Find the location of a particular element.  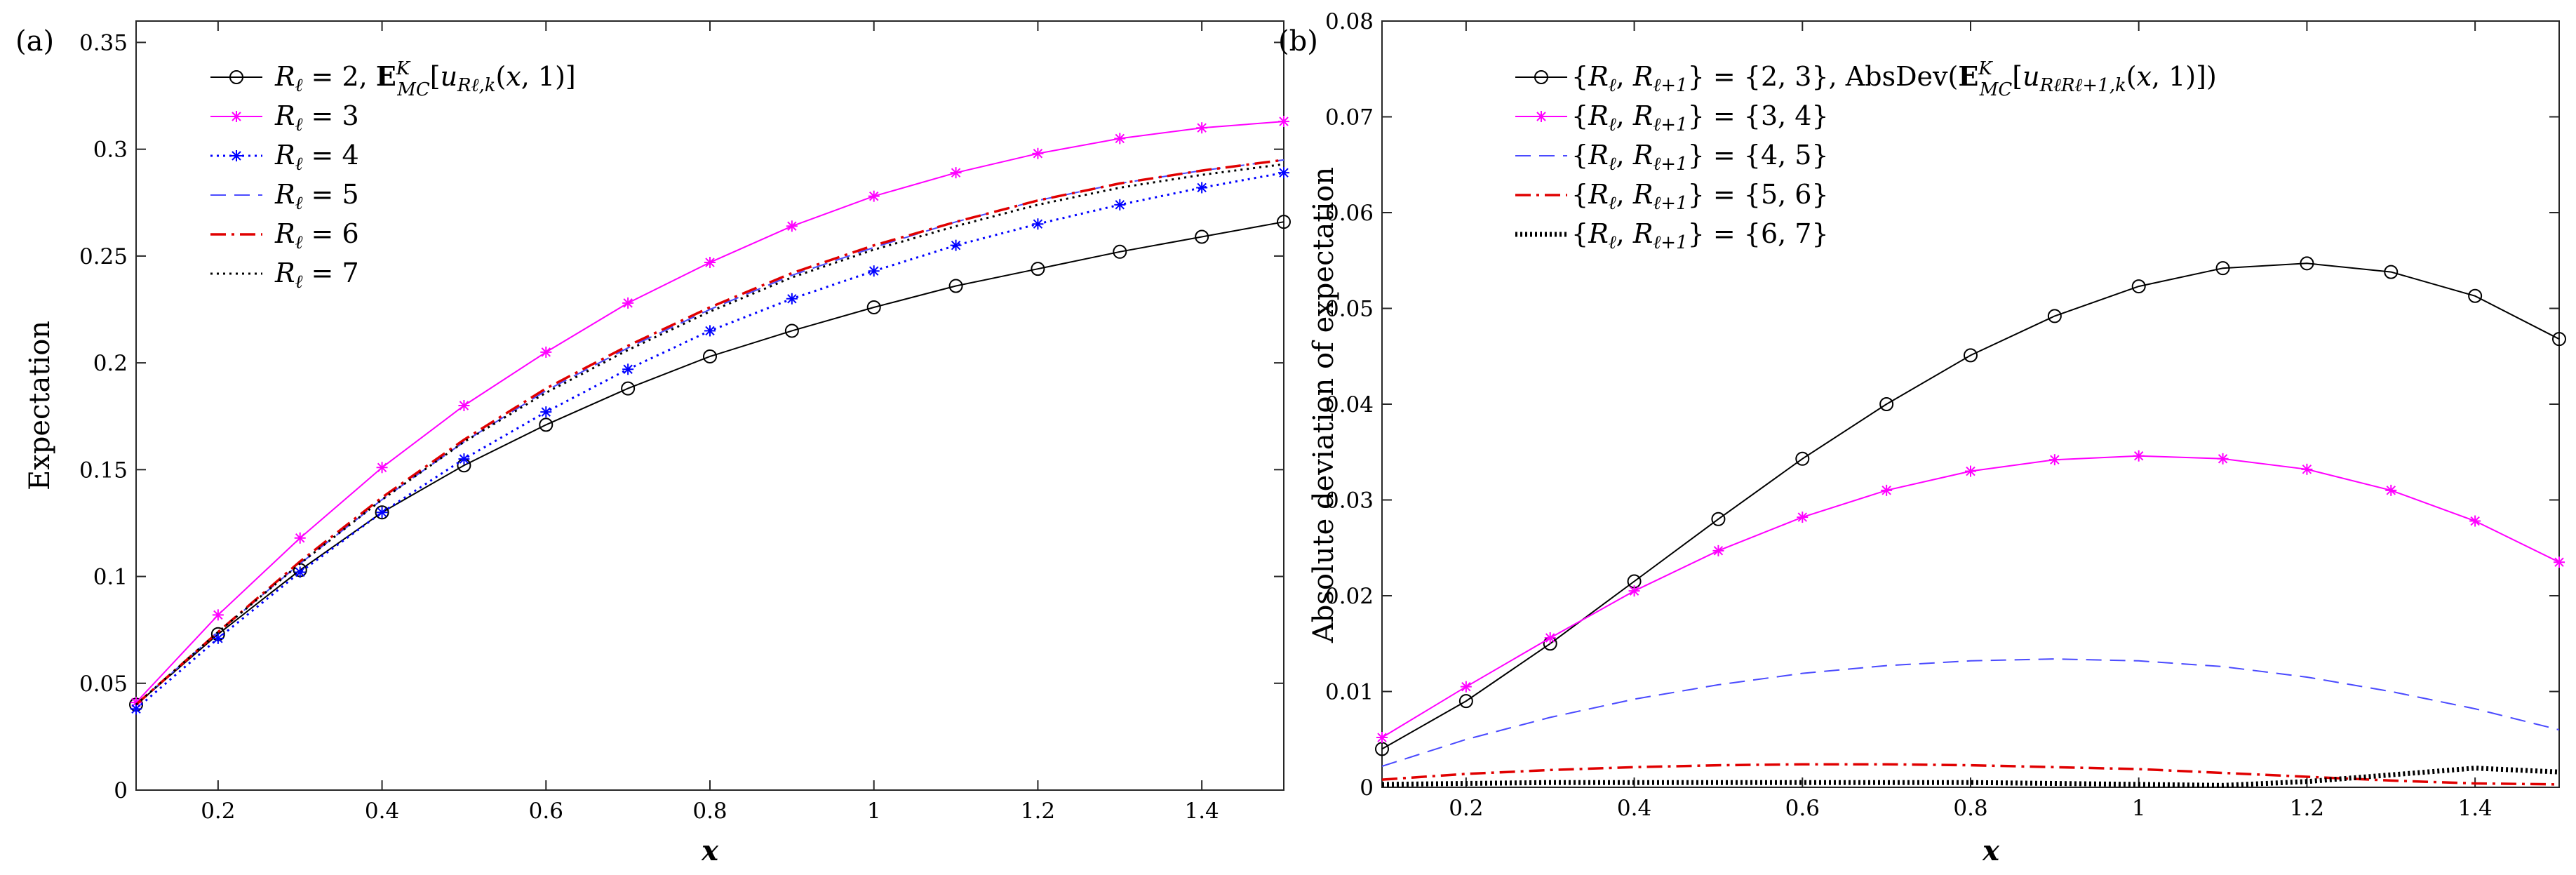

y-tick-label: 0.04 is located at coordinates (1350, 405).